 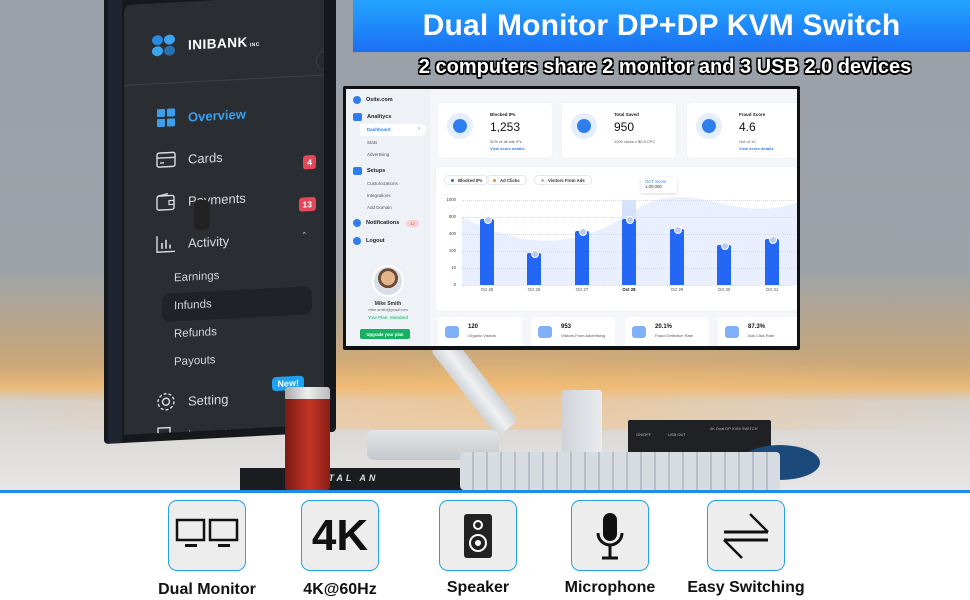 I want to click on nav-setting: Setting New!, so click(x=236, y=393).